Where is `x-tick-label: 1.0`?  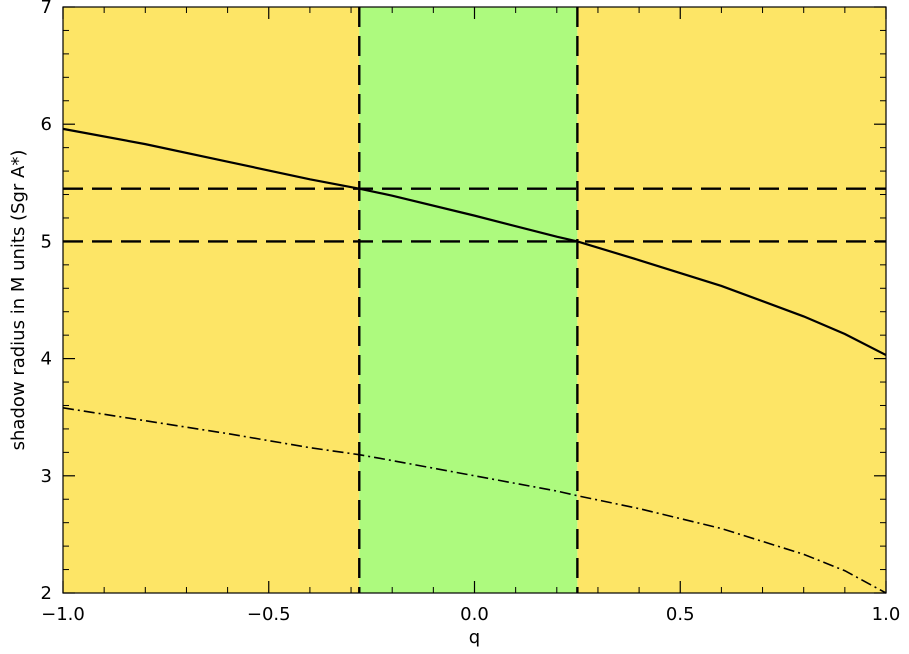 x-tick-label: 1.0 is located at coordinates (886, 614).